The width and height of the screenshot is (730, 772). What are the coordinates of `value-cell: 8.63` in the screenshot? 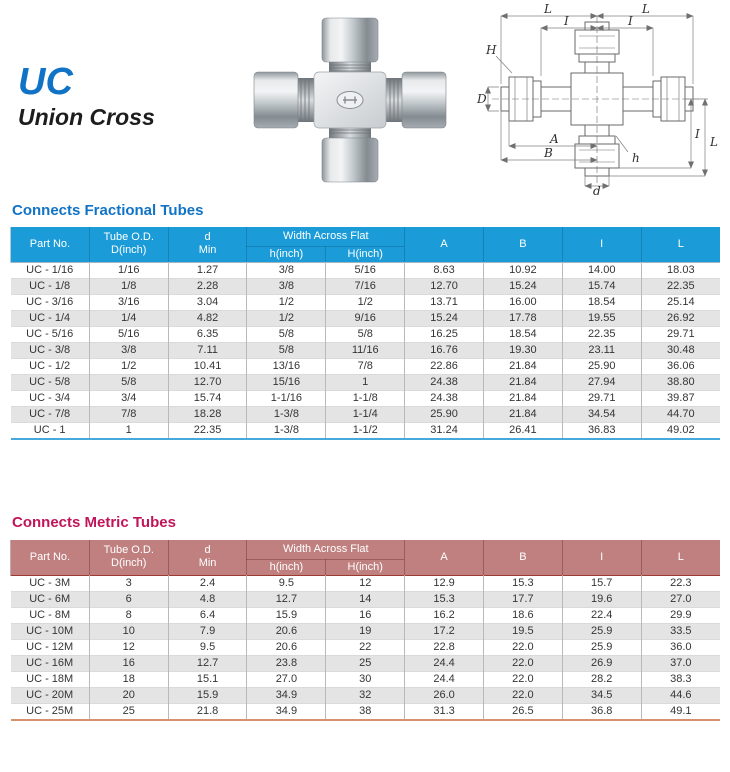 It's located at (444, 270).